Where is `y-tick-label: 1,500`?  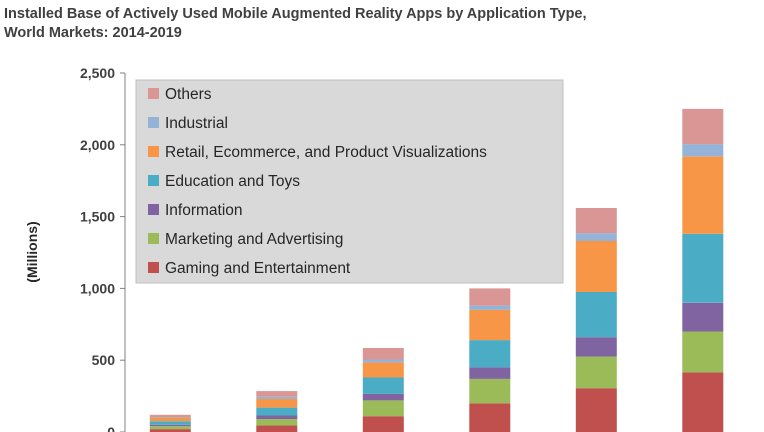 y-tick-label: 1,500 is located at coordinates (97, 217).